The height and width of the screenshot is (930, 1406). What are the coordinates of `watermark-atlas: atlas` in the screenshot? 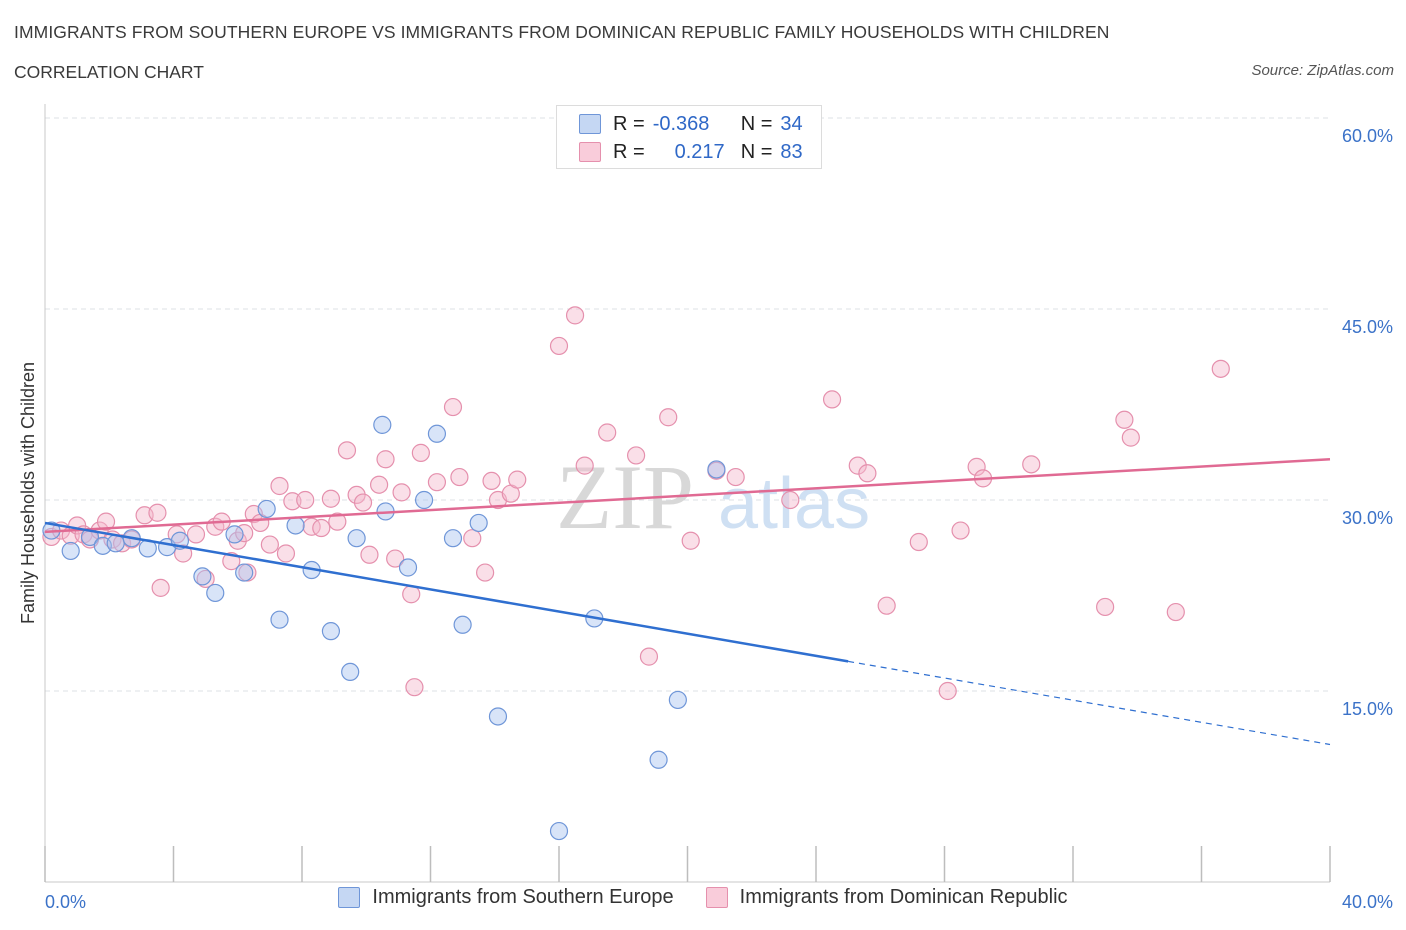 It's located at (794, 504).